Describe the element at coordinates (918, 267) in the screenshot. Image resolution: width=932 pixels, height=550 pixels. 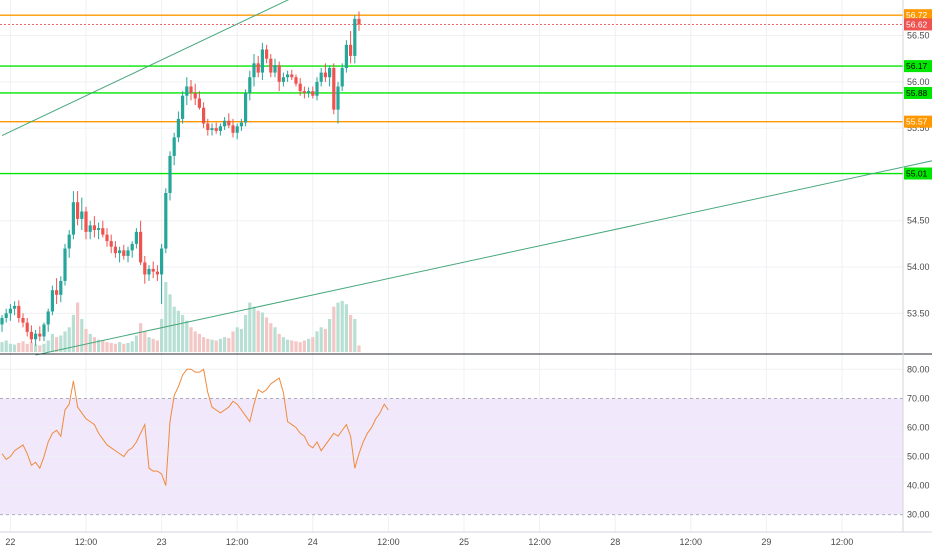
I see `price-tick-label: 54.00` at that location.